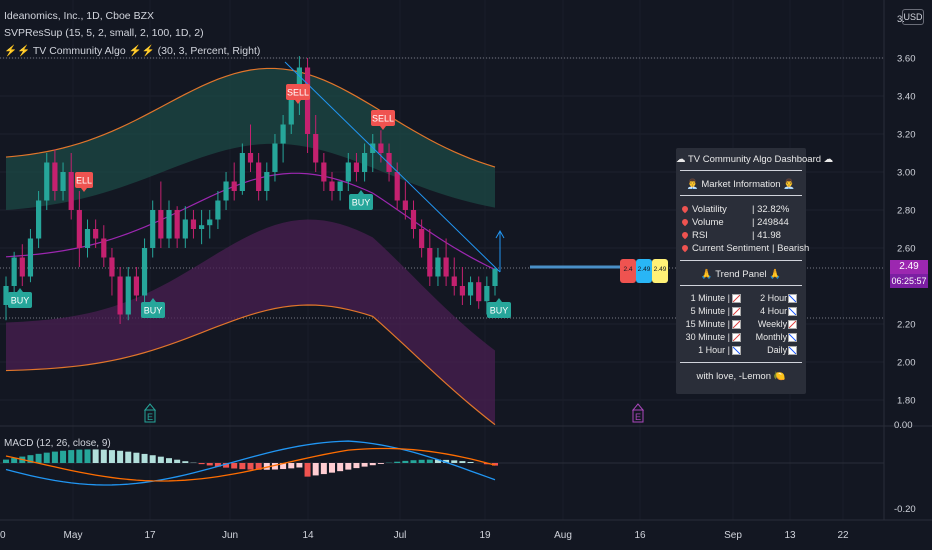  Describe the element at coordinates (776, 311) in the screenshot. I see `trend-timeframe-label: 4 Hour |` at that location.